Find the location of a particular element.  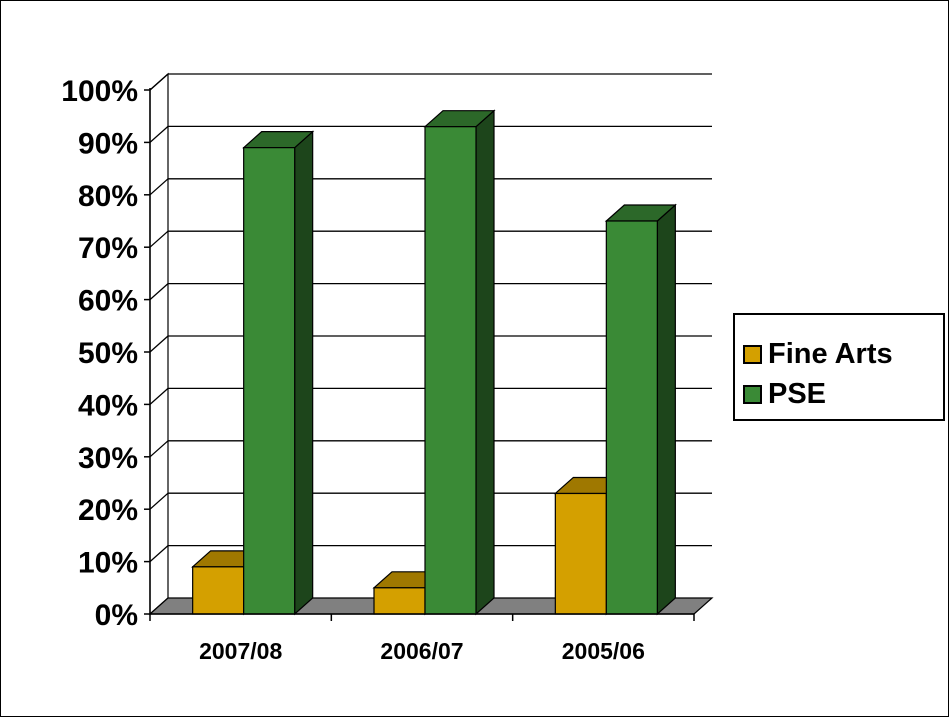

y-tick-label: 80% is located at coordinates (108, 196).